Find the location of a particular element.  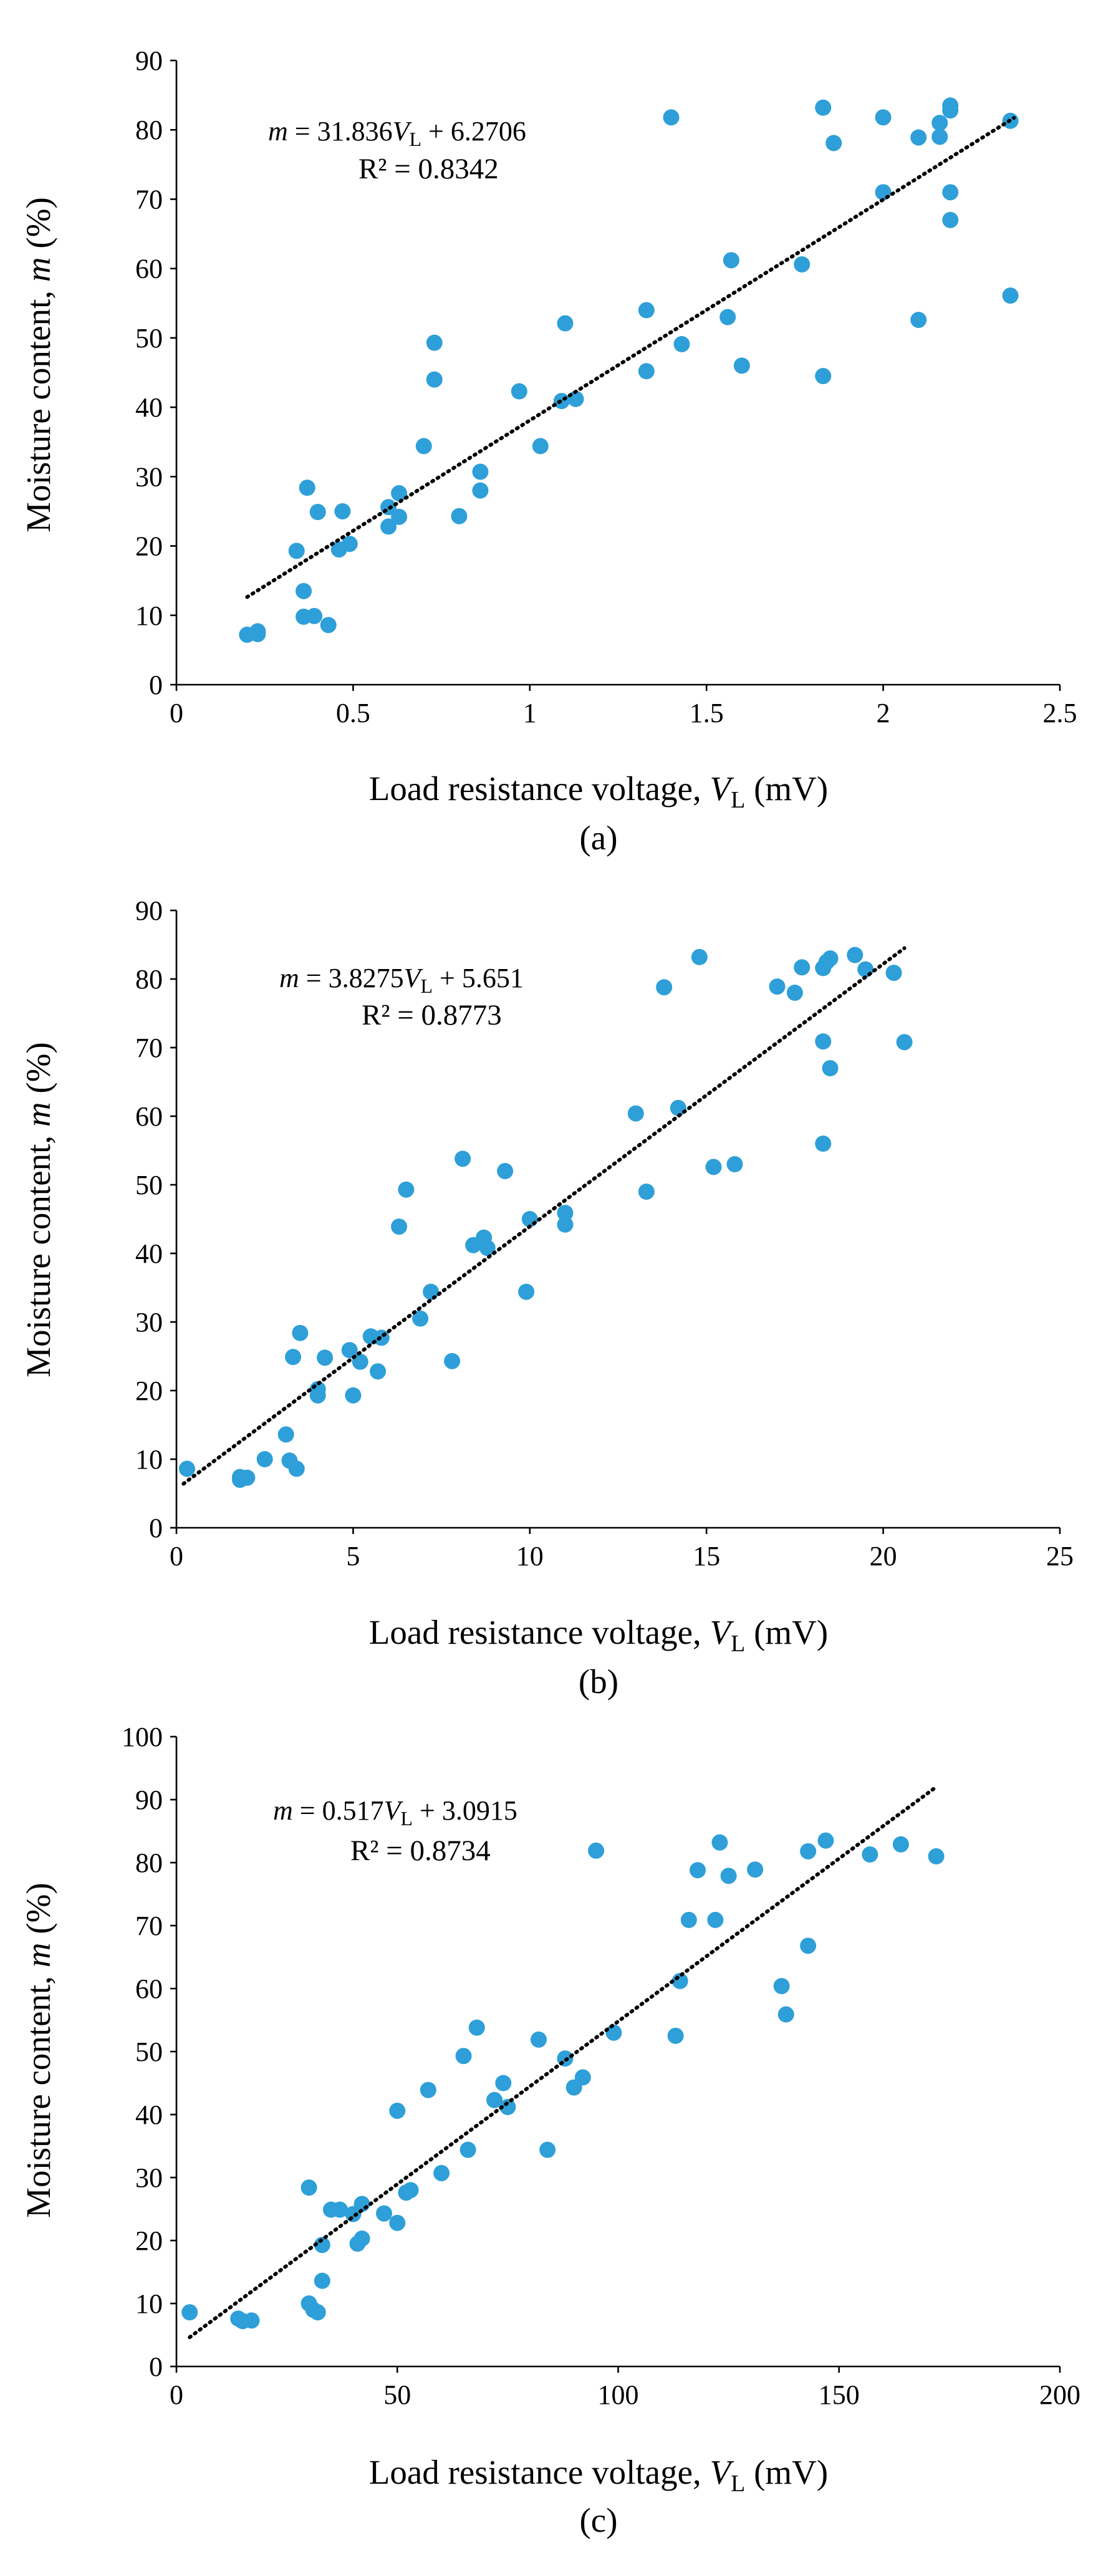

r-squared-label: R² = 0.8342 is located at coordinates (428, 169).